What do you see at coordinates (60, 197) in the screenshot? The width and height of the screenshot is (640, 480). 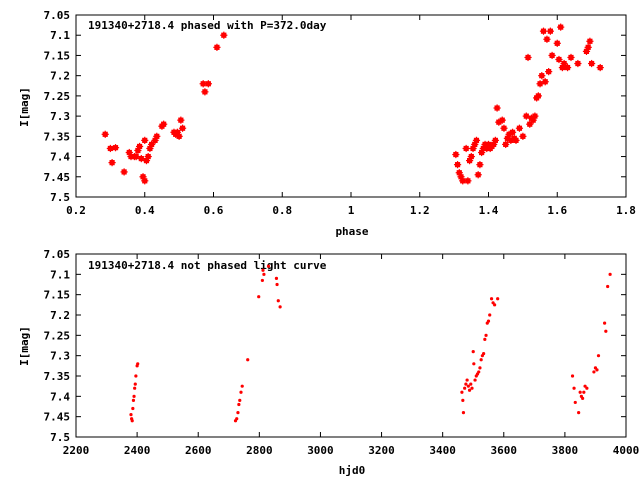 I see `phased-y-tick-label: 7.5` at bounding box center [60, 197].